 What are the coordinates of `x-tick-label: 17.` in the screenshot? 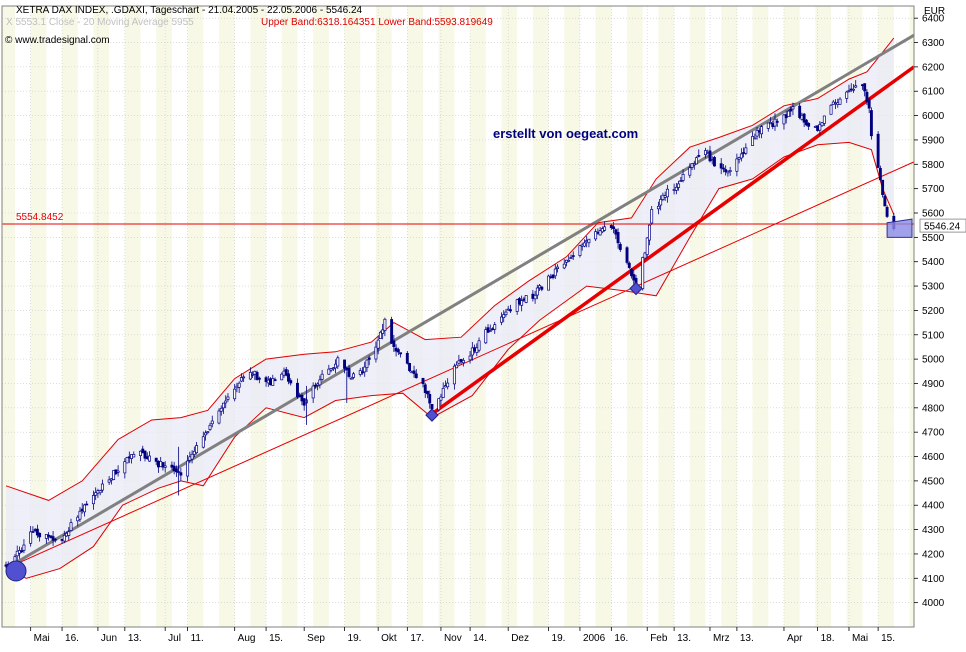 It's located at (417, 638).